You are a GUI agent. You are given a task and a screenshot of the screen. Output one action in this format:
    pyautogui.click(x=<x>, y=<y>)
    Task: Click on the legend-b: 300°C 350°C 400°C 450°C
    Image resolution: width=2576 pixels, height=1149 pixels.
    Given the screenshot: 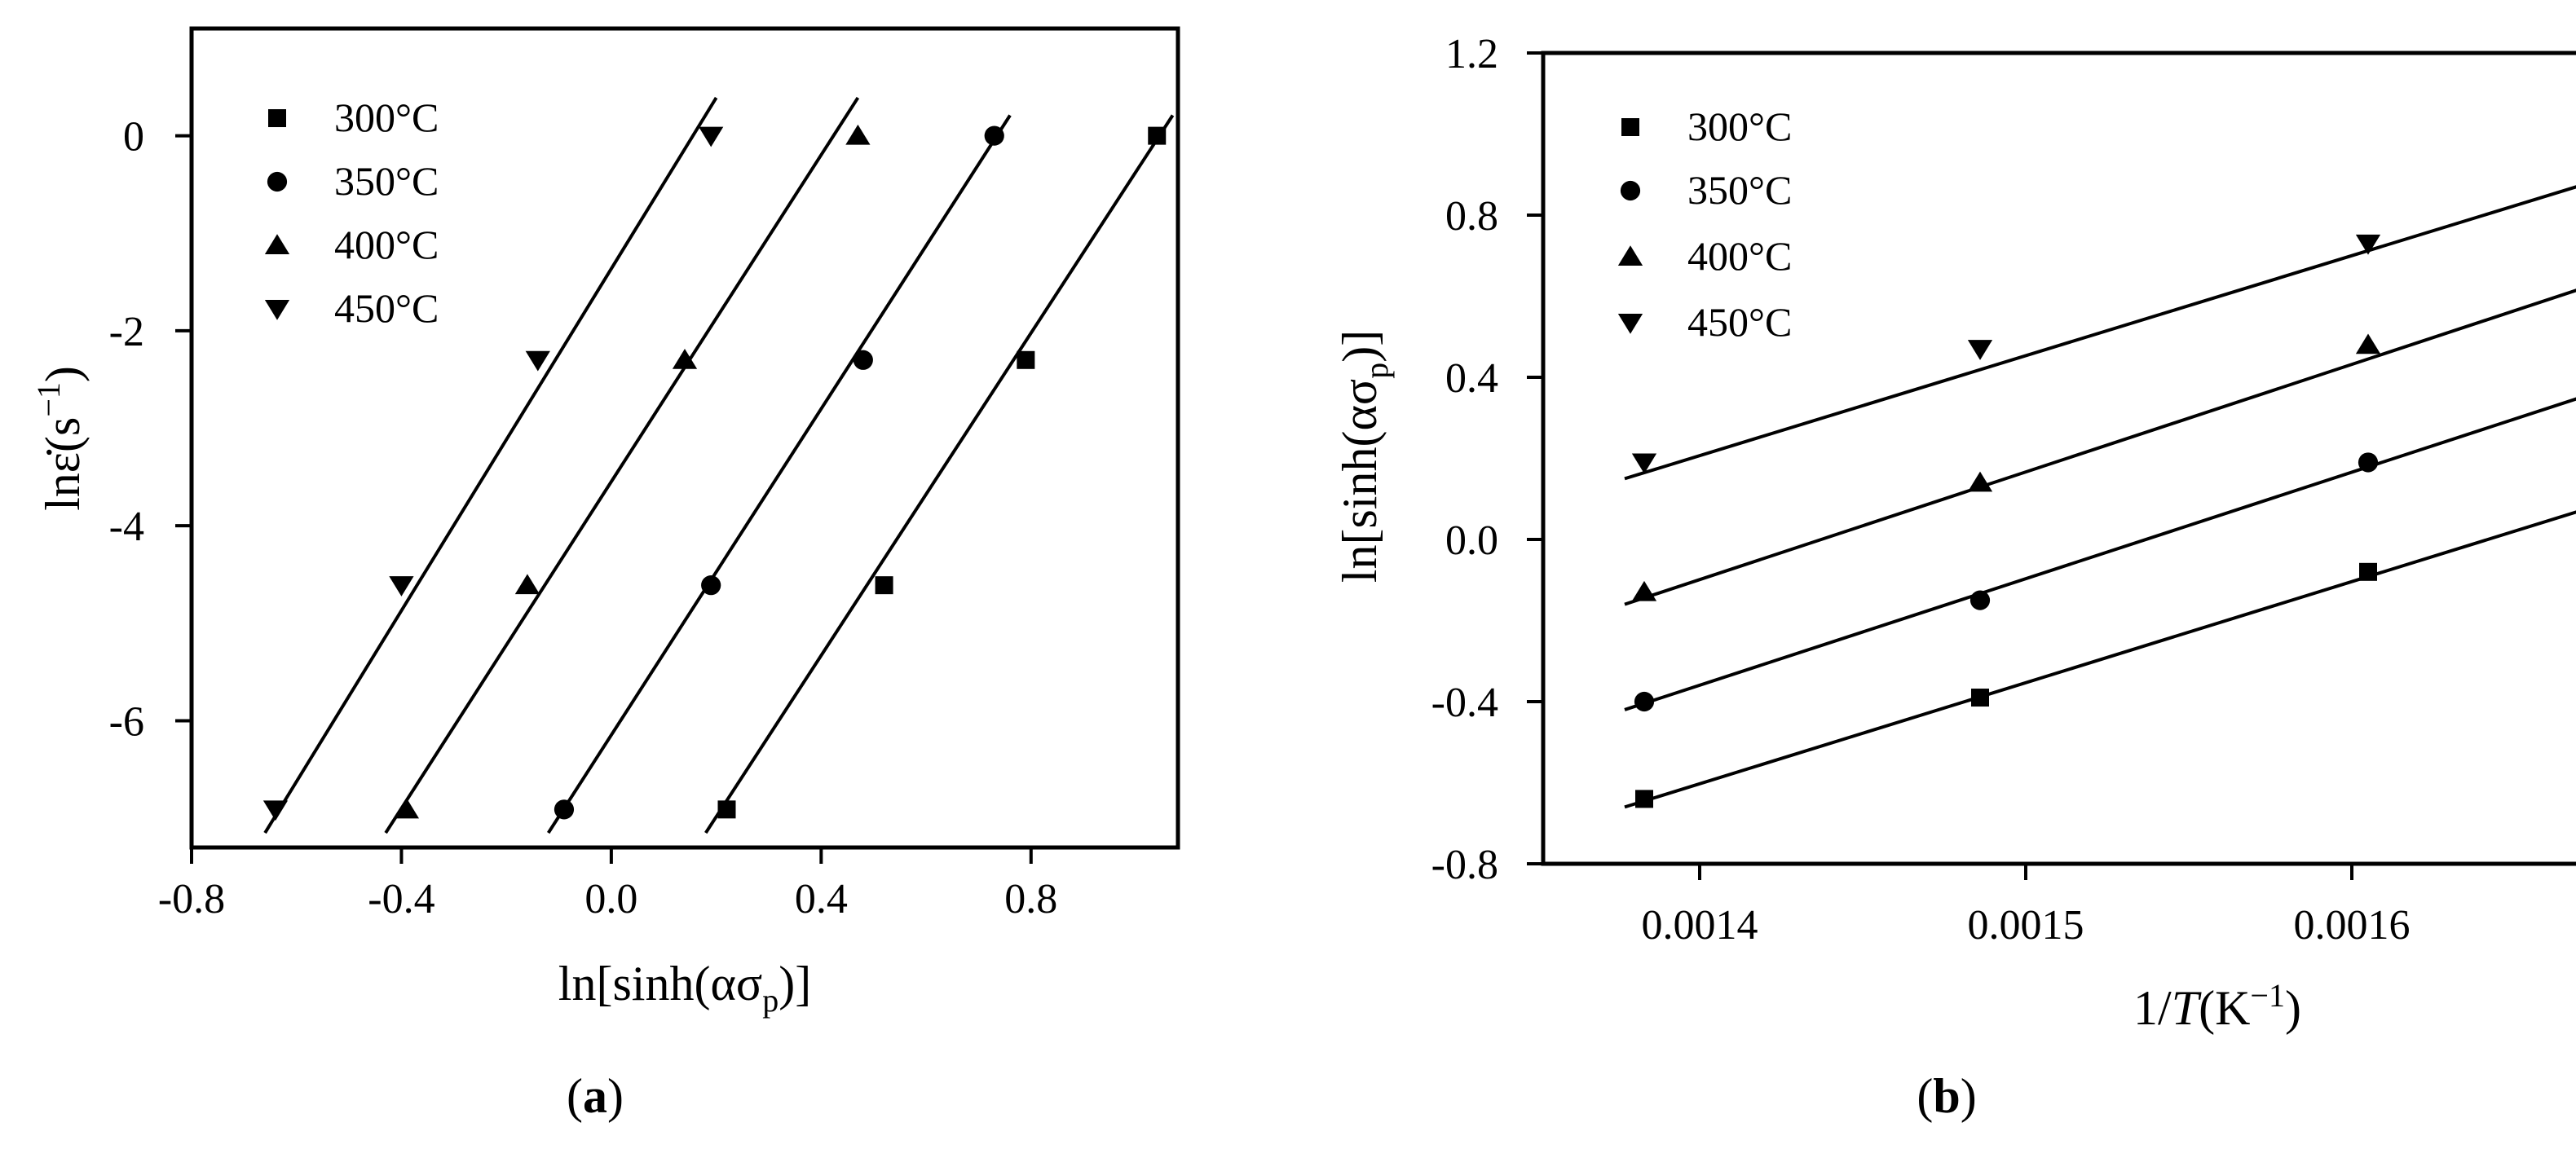 What is the action you would take?
    pyautogui.click(x=1704, y=224)
    